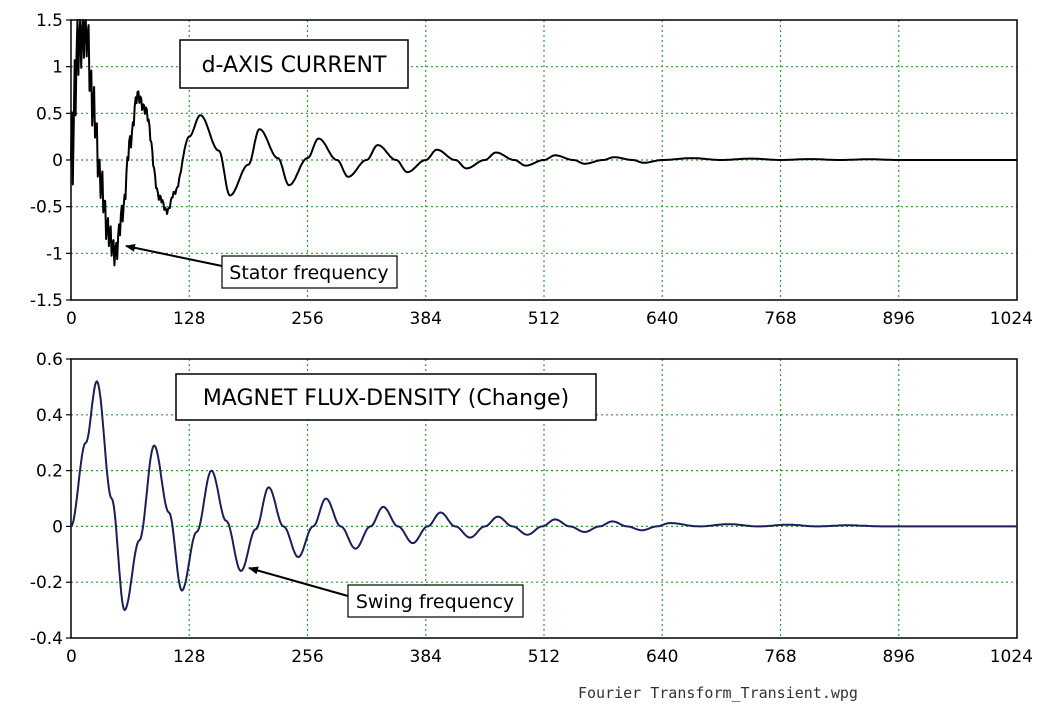 Image resolution: width=1050 pixels, height=711 pixels. I want to click on footer-filename: Fourier Transform_Transient.wpg, so click(718, 693).